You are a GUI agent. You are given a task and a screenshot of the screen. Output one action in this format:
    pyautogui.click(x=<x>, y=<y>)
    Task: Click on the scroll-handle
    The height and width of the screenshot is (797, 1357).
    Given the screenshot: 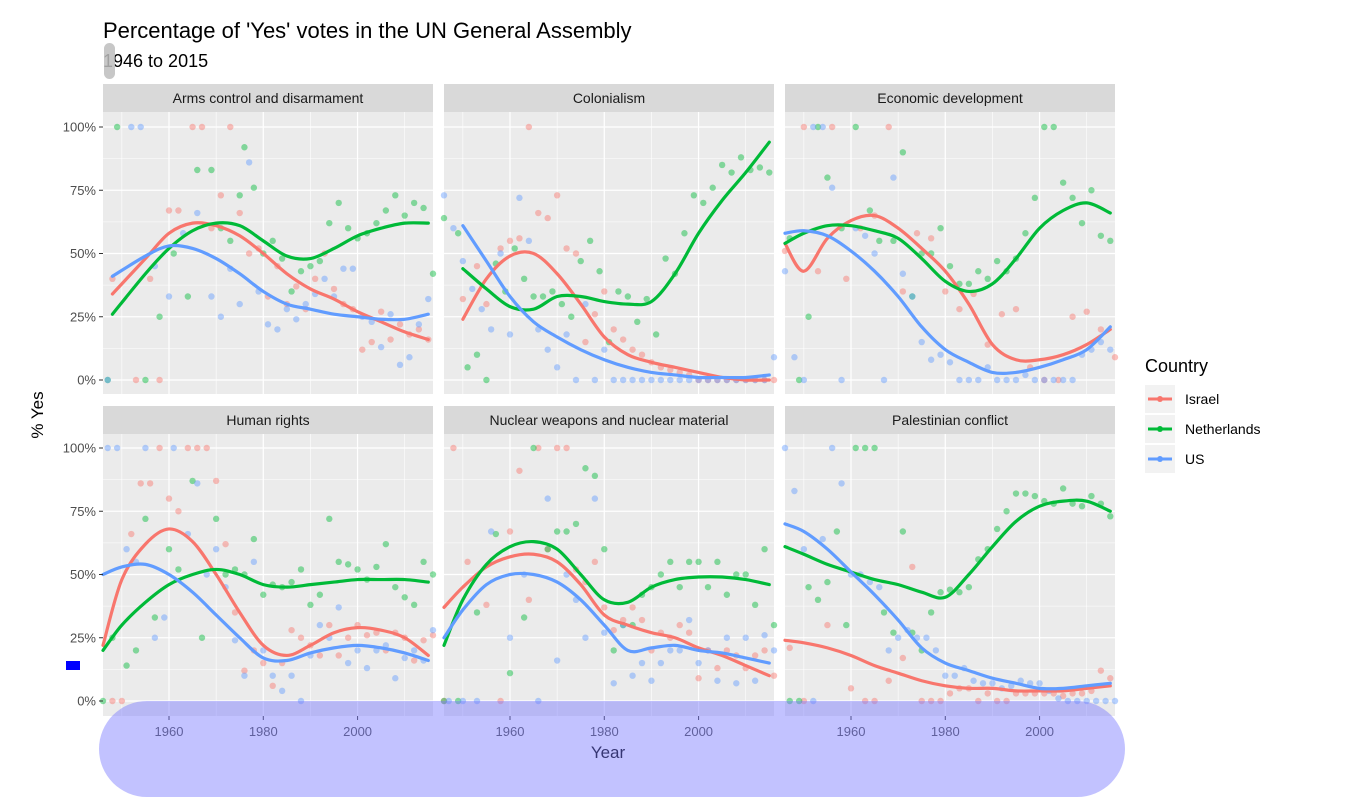 What is the action you would take?
    pyautogui.click(x=109, y=61)
    